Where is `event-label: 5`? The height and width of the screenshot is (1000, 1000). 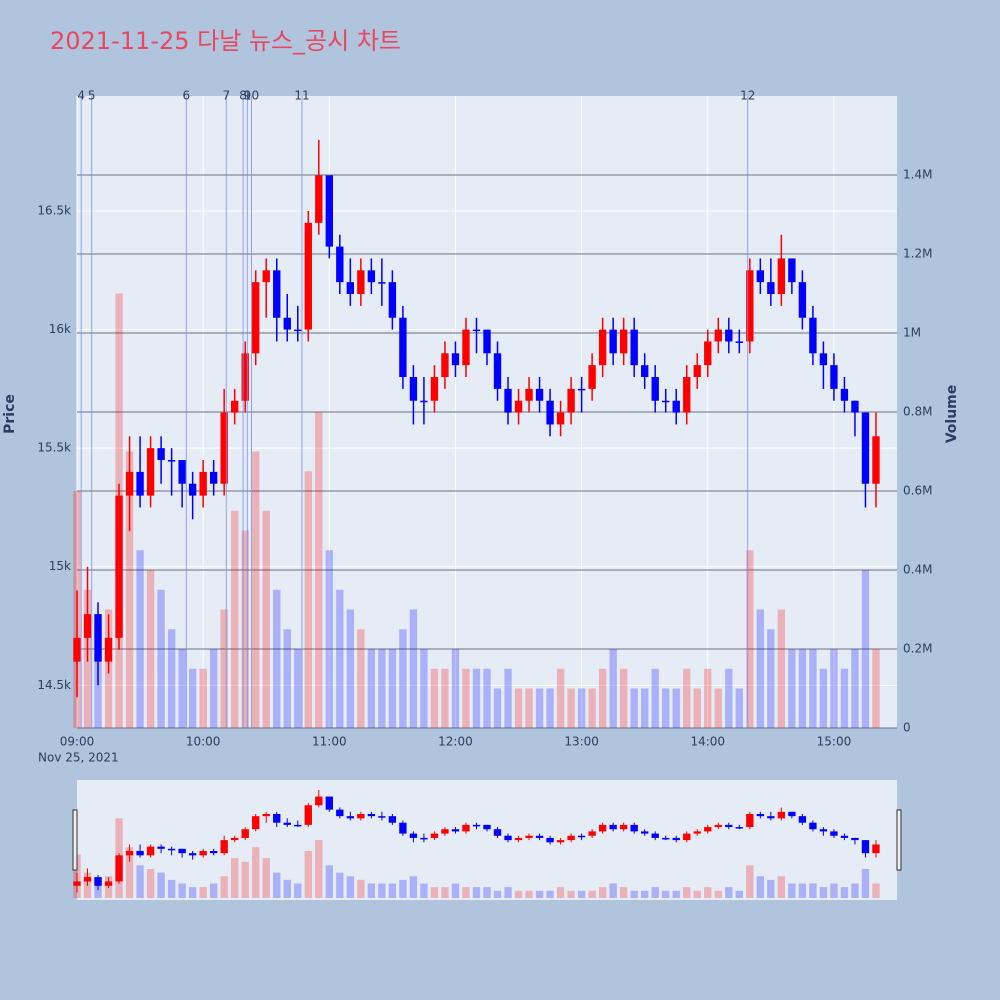 event-label: 5 is located at coordinates (92, 96).